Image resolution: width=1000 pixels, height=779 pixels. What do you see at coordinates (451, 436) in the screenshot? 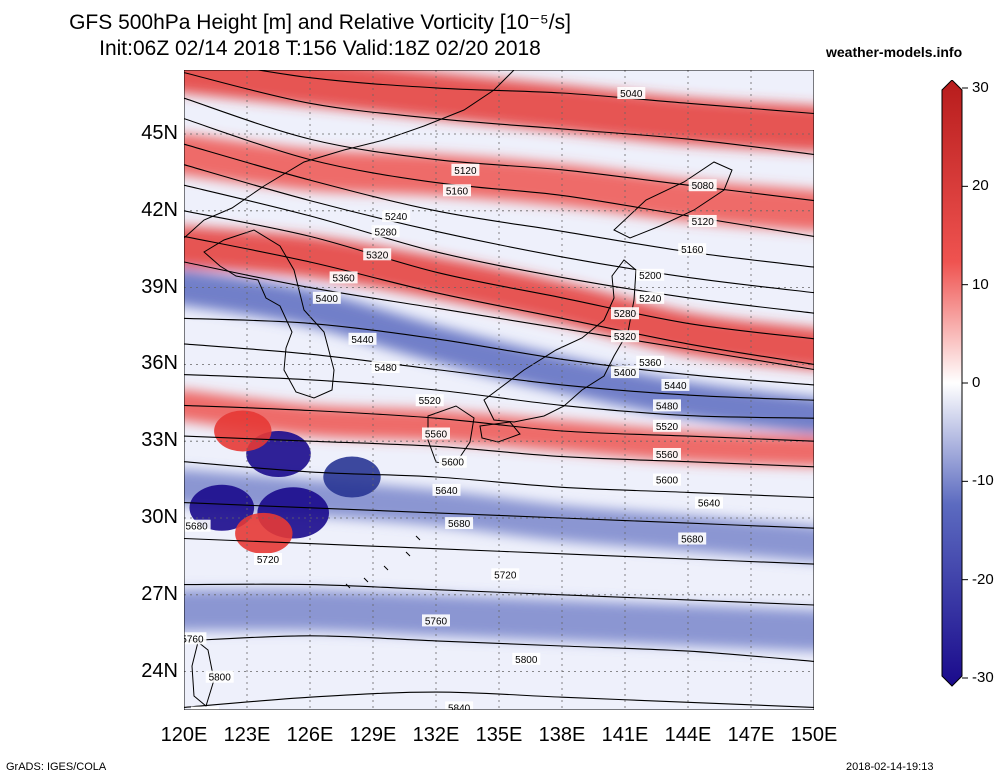
I see `kyushu-coastline` at bounding box center [451, 436].